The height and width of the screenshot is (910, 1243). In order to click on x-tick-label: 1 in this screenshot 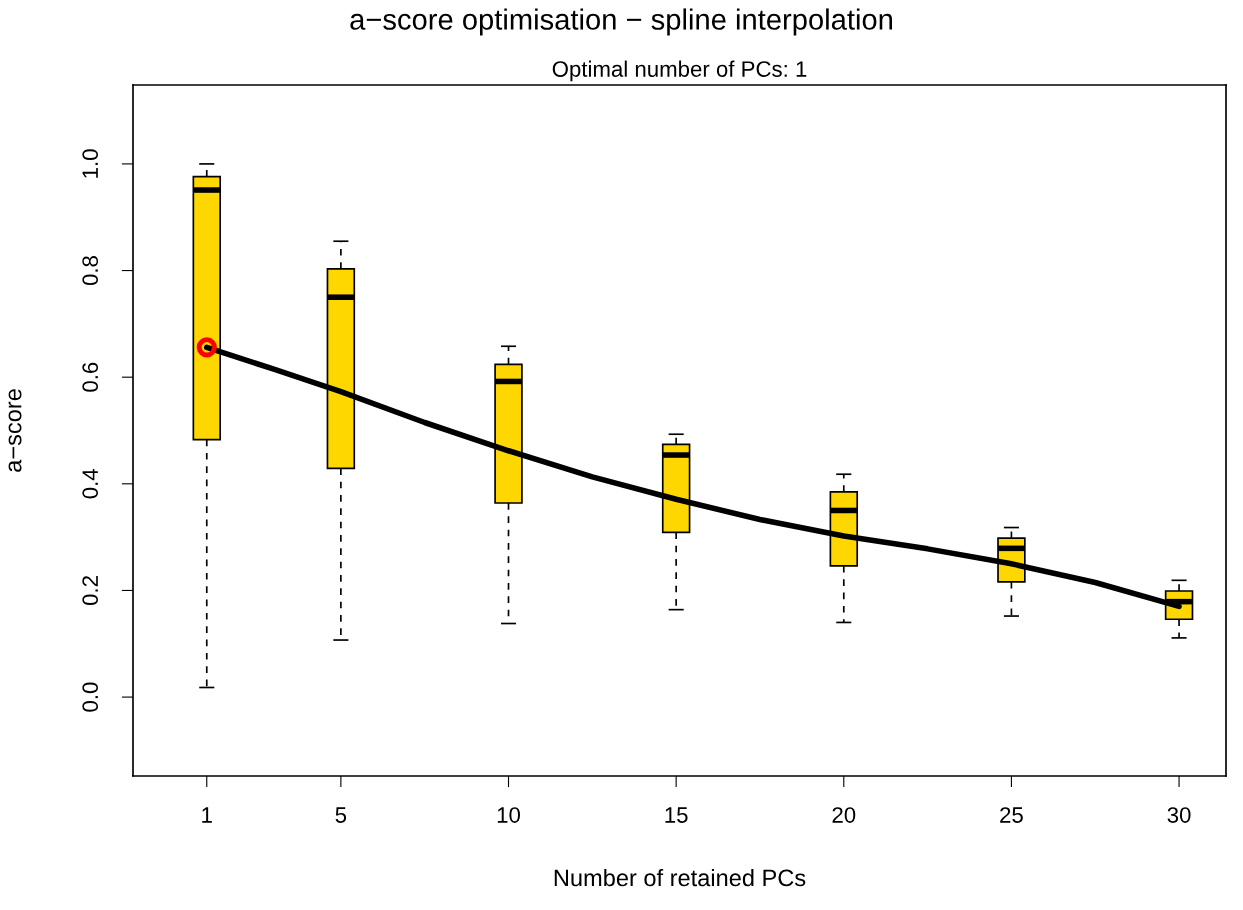, I will do `click(207, 815)`.